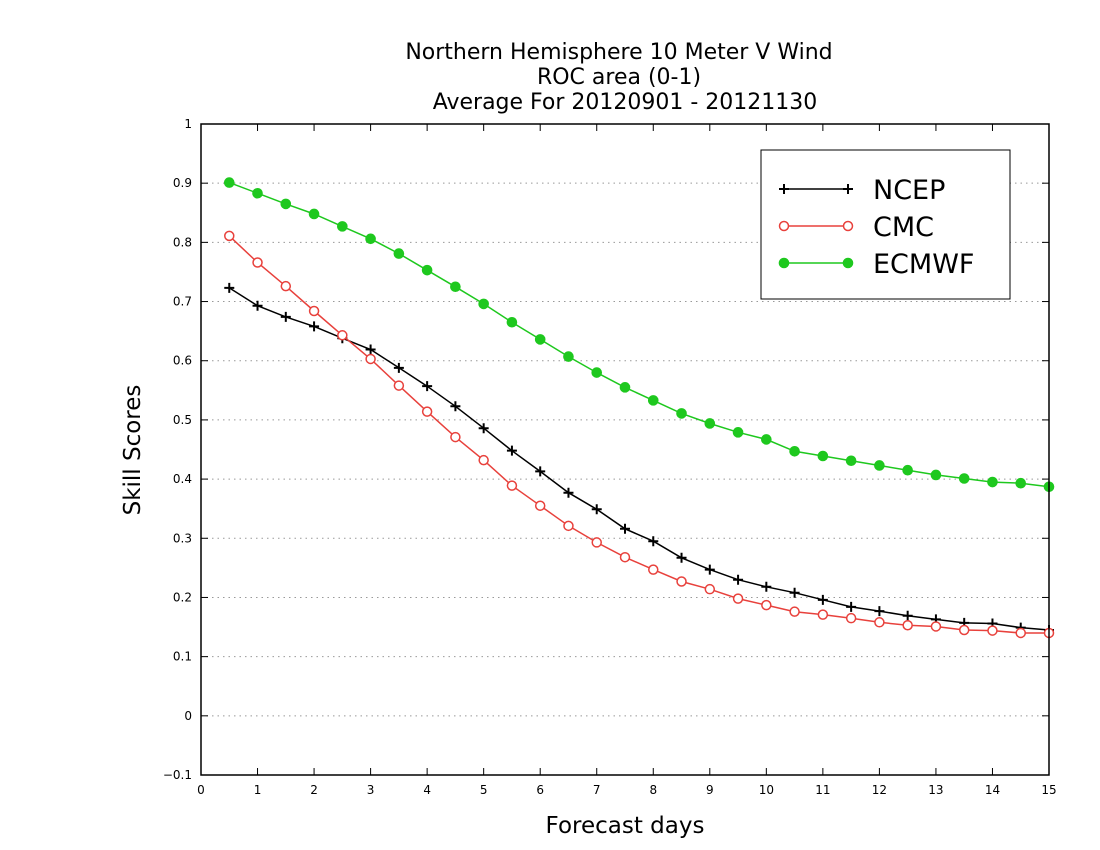 The height and width of the screenshot is (850, 1100). I want to click on y-tick-label: −0.1, so click(177, 775).